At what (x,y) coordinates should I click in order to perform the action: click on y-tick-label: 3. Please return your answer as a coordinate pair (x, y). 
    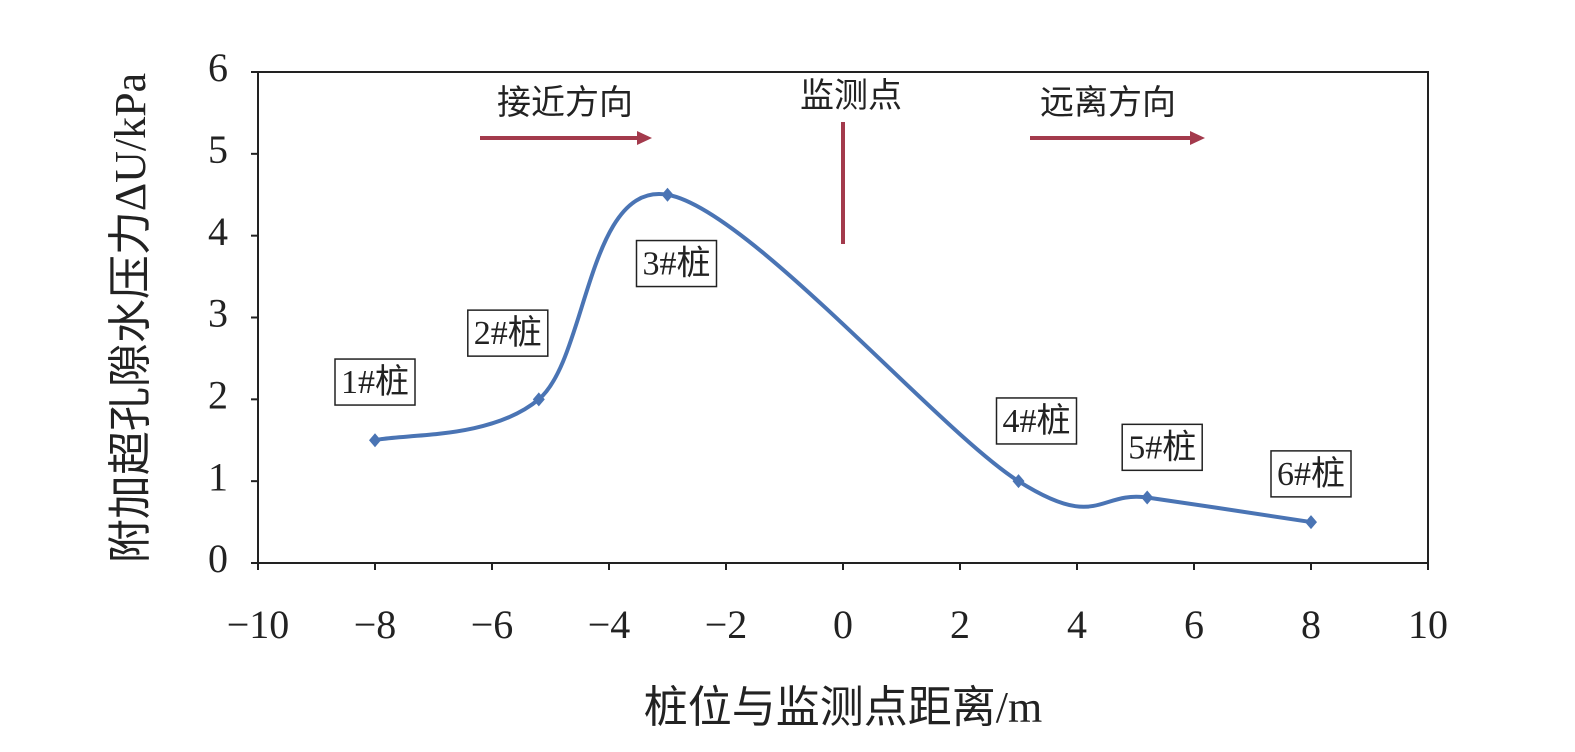
    Looking at the image, I should click on (218, 313).